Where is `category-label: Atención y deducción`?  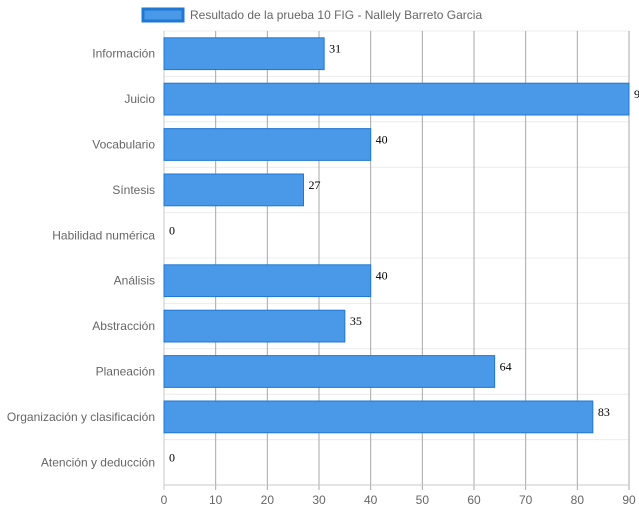
category-label: Atención y deducción is located at coordinates (98, 462).